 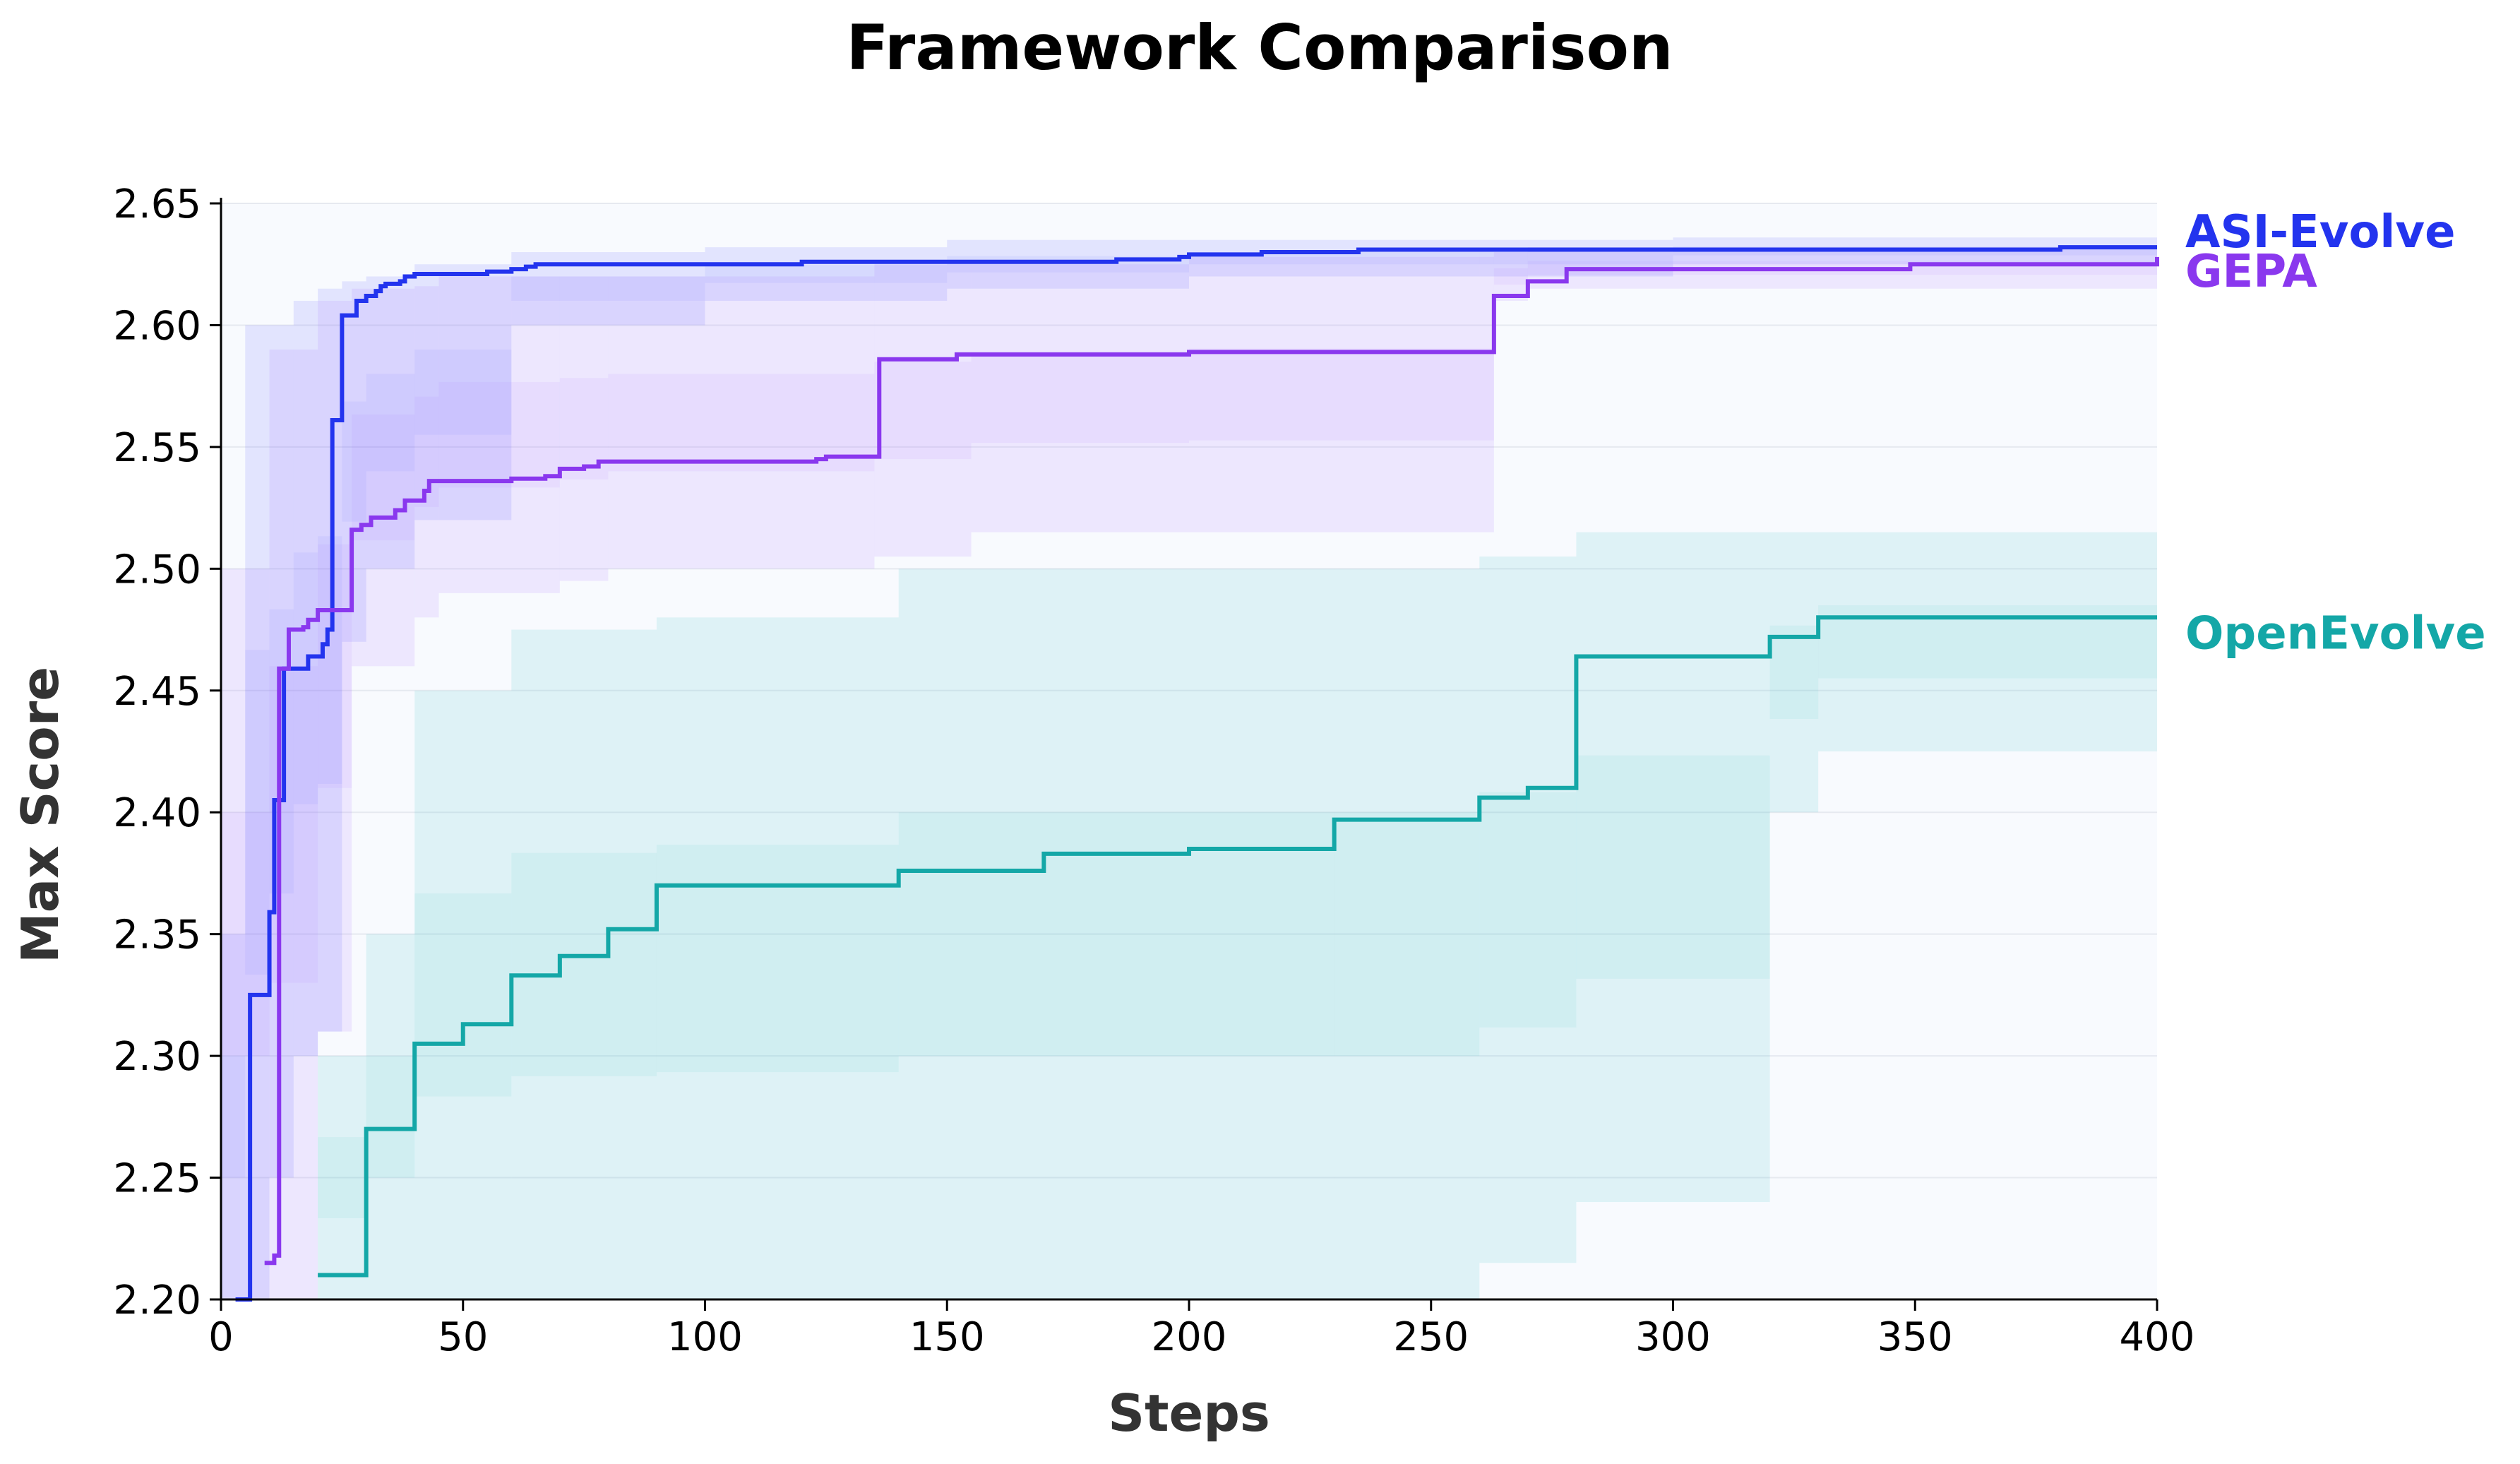 What do you see at coordinates (2336, 633) in the screenshot?
I see `openevolve-label: OpenEvolve` at bounding box center [2336, 633].